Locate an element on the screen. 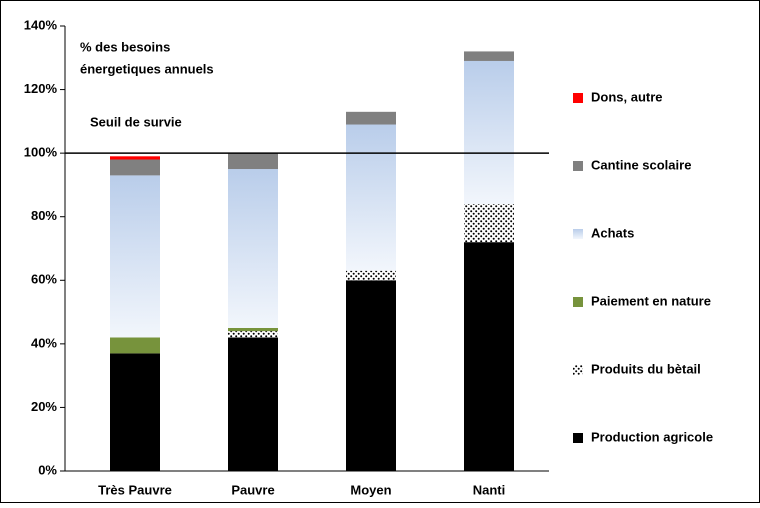 Image resolution: width=760 pixels, height=508 pixels. y-tick-label: 80% is located at coordinates (44, 215).